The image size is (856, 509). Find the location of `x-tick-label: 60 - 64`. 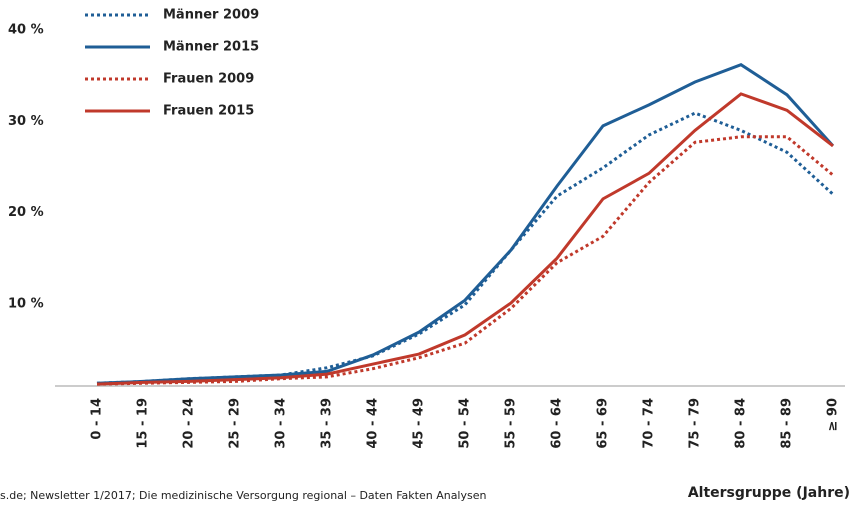

x-tick-label: 60 - 64 is located at coordinates (557, 423).